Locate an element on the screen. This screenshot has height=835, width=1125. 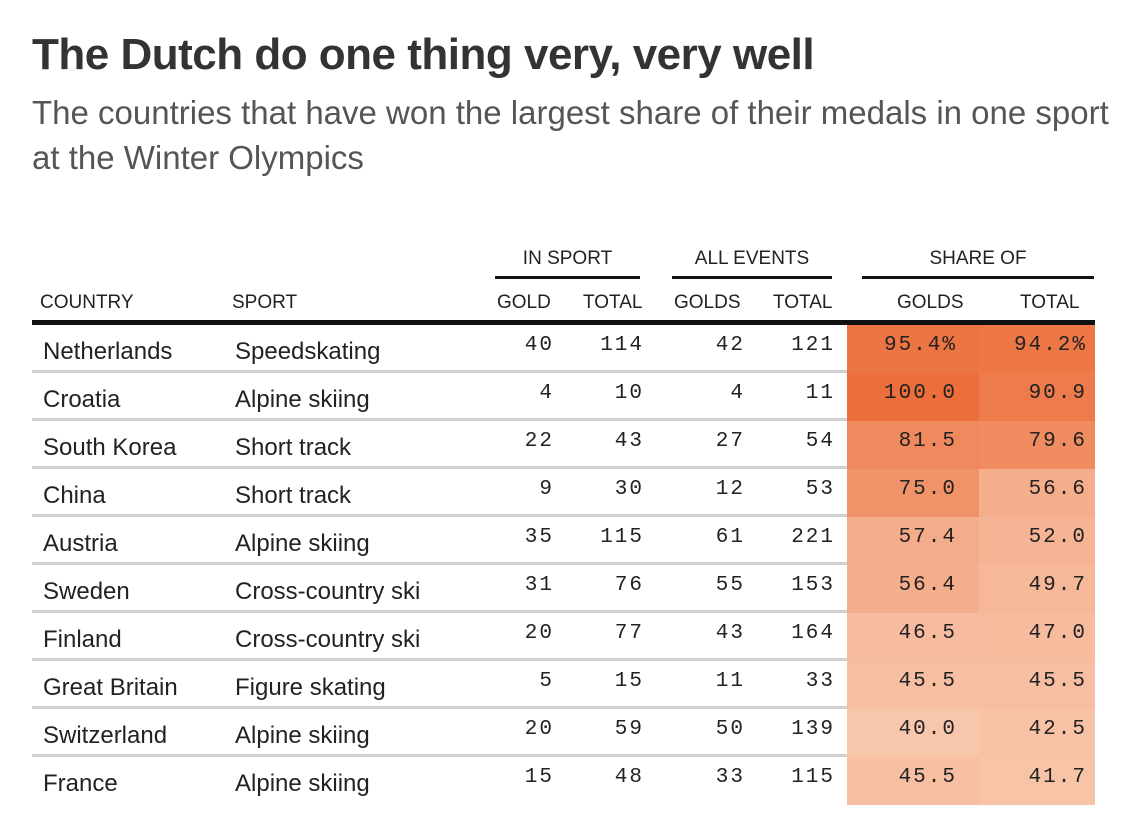
in-sport-total-cell: 30 is located at coordinates (629, 489).